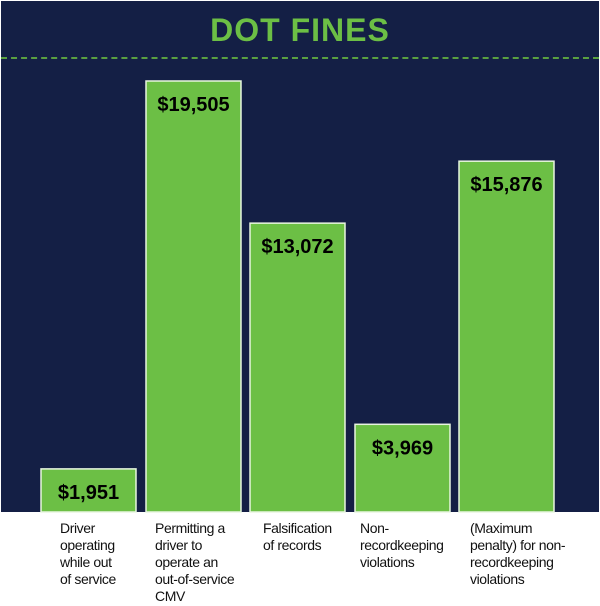  What do you see at coordinates (300, 58) in the screenshot?
I see `title-divider` at bounding box center [300, 58].